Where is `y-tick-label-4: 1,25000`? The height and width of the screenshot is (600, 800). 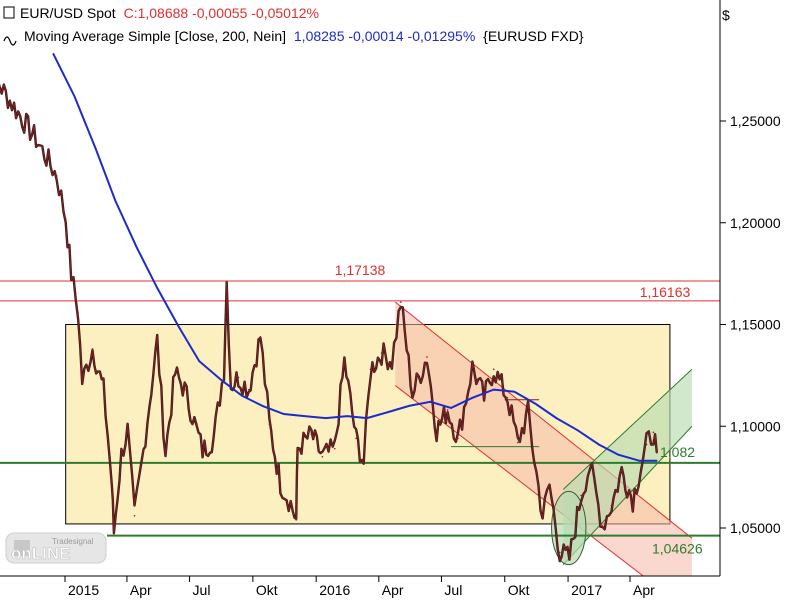
y-tick-label-4: 1,25000 is located at coordinates (755, 121).